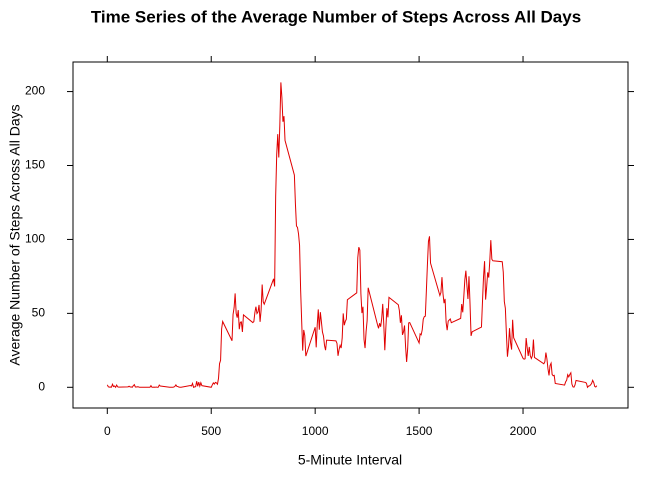  I want to click on x-tick-label: 500, so click(211, 431).